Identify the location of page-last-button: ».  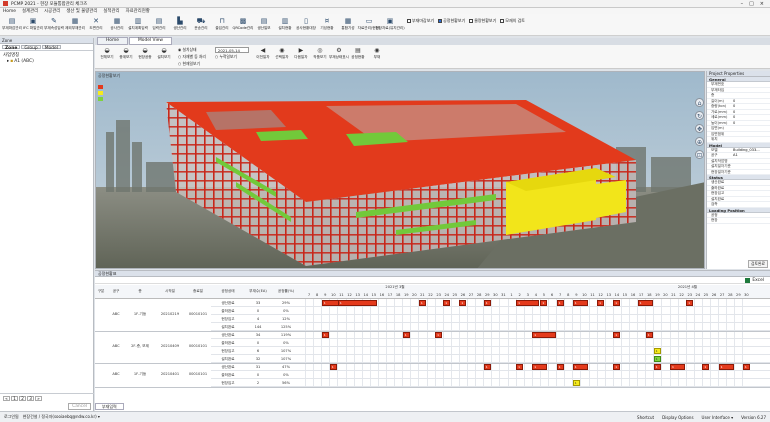
(38, 399).